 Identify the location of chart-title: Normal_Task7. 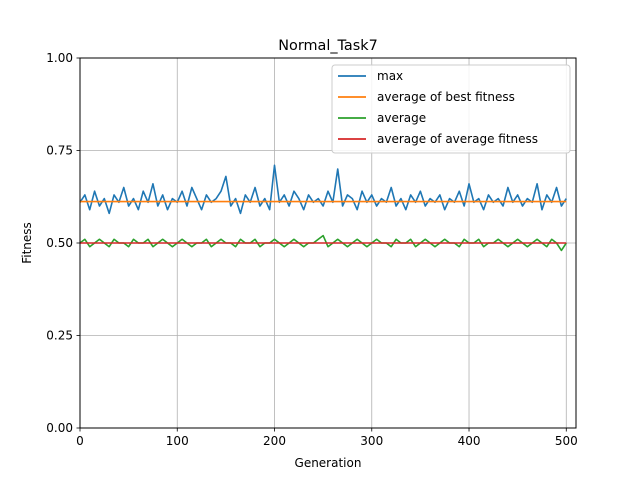
(327, 46).